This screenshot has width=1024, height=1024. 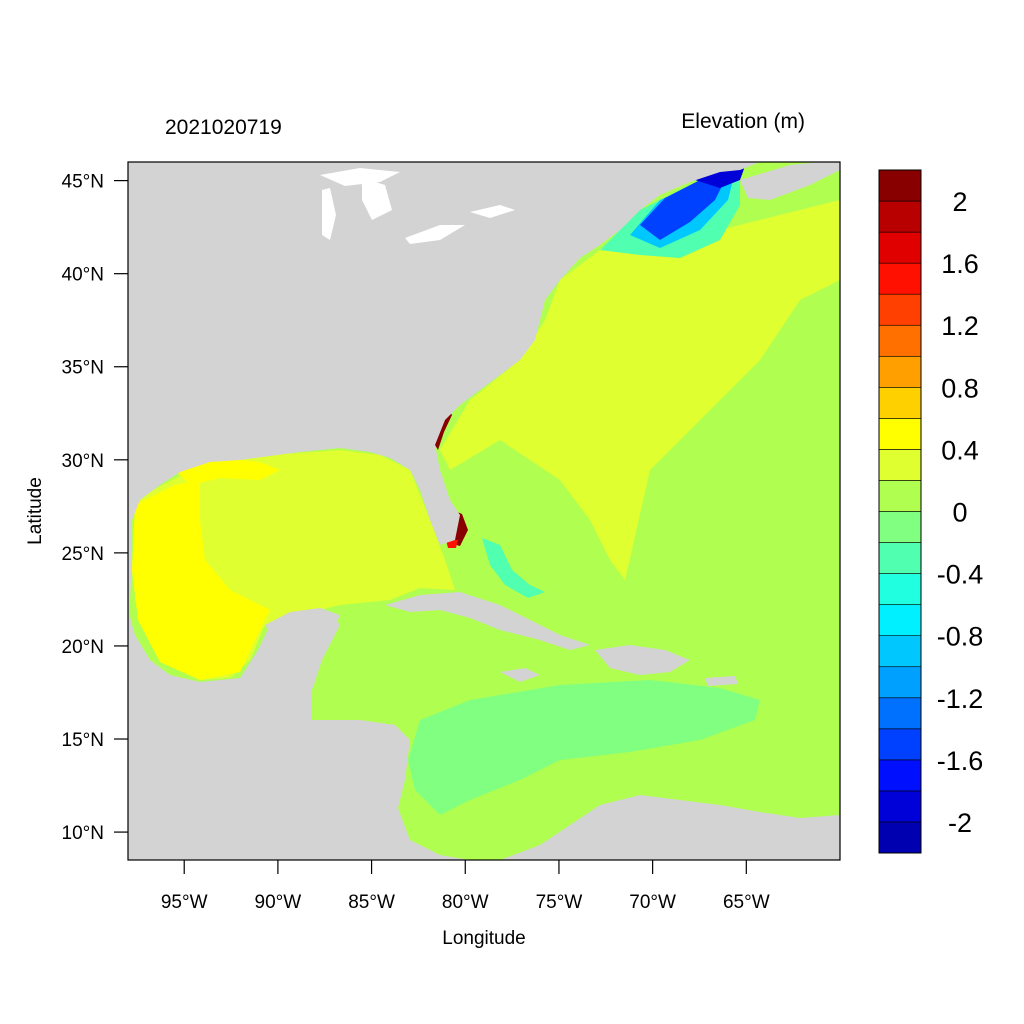 I want to click on colorbar-label: -0.8, so click(x=960, y=637).